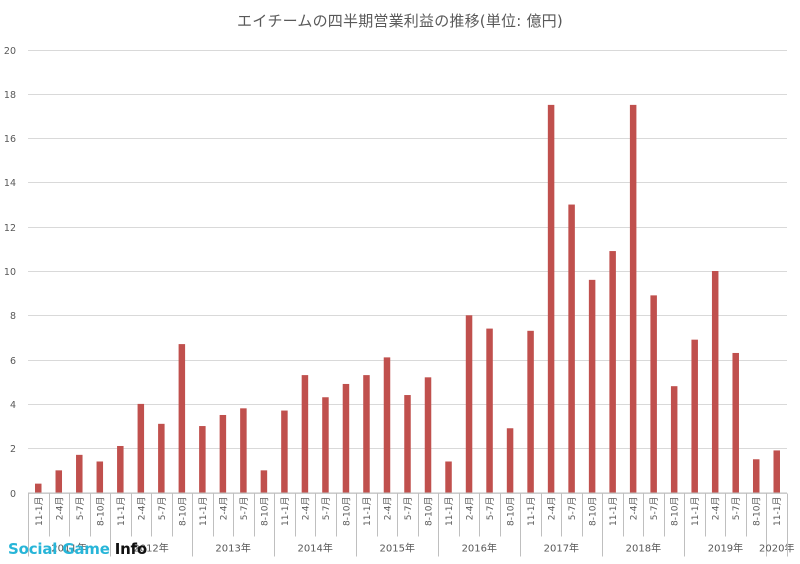  I want to click on year-label: 2011年, so click(68, 548).